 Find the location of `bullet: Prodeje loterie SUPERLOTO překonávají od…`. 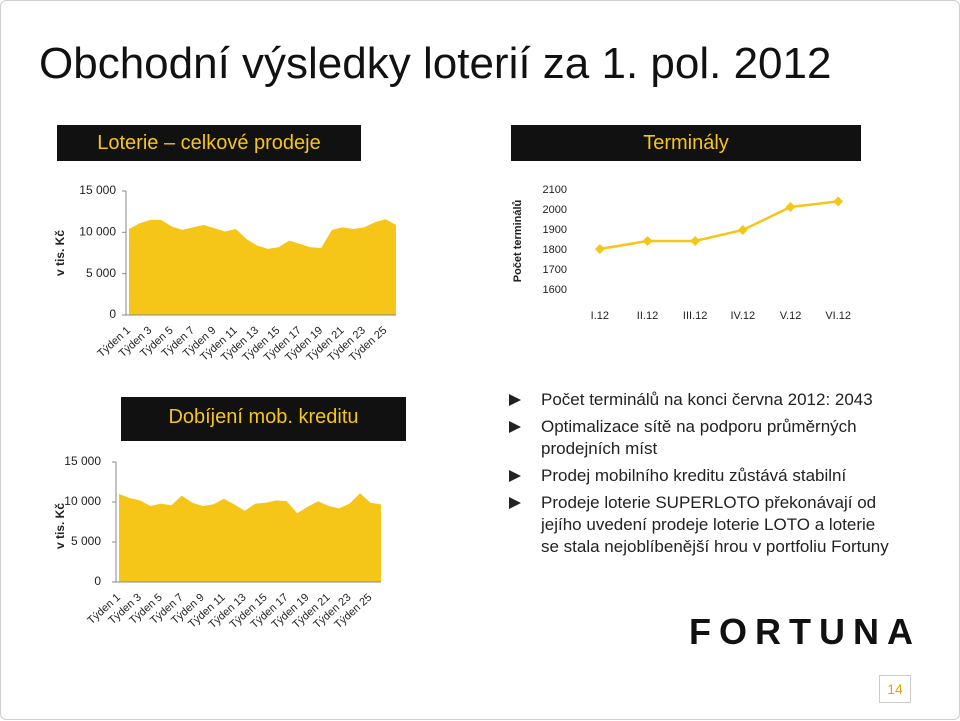

bullet: Prodeje loterie SUPERLOTO překonávají od… is located at coordinates (699, 525).